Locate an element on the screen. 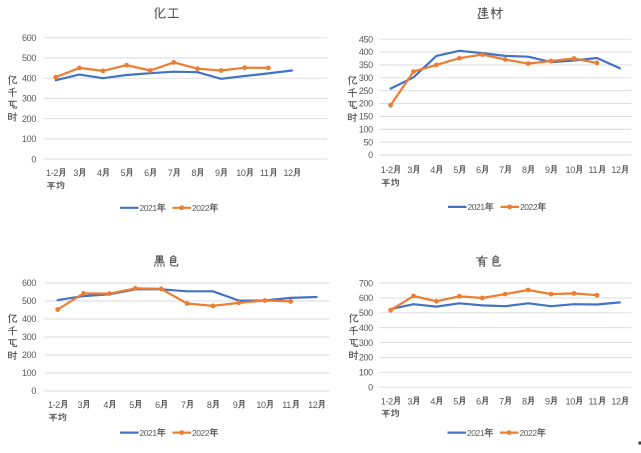  svg-text: 150 is located at coordinates (366, 117).